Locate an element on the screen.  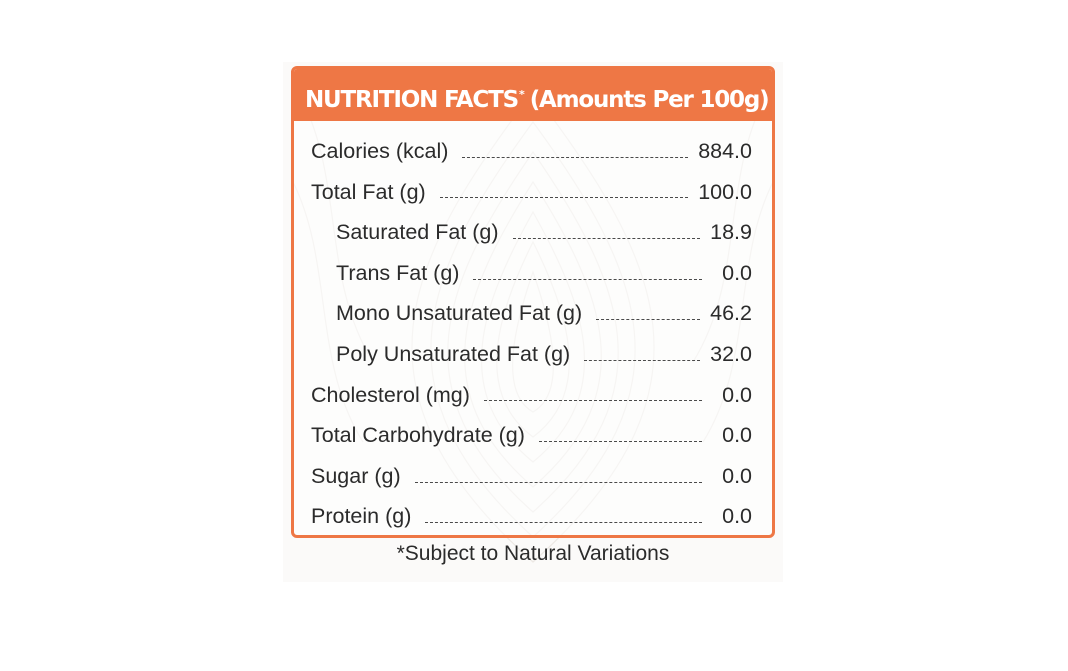
nutrient-value: 884.0 is located at coordinates (725, 151).